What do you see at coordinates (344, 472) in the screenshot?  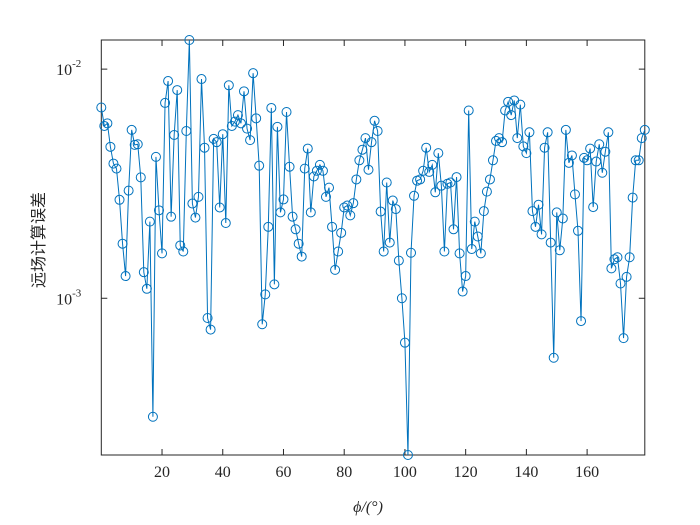 I see `x-tick-label: 80` at bounding box center [344, 472].